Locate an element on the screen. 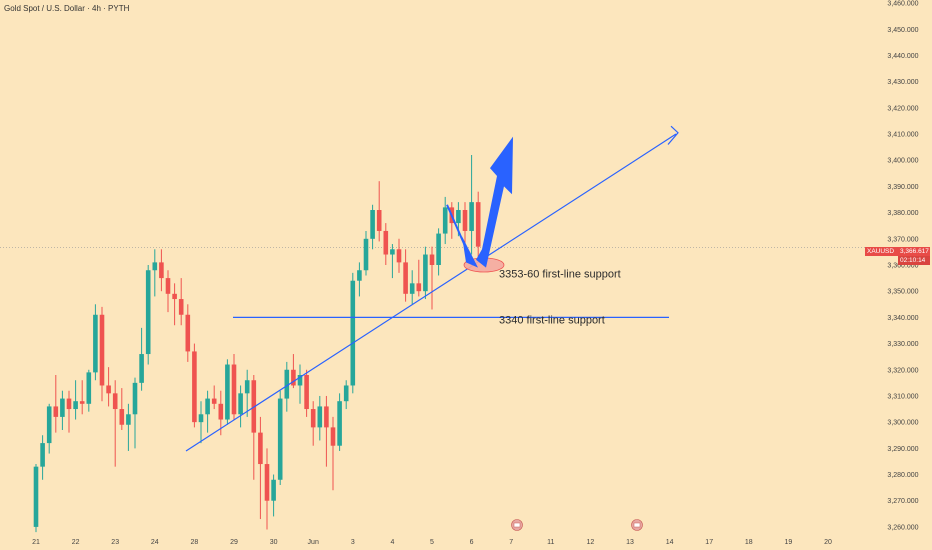  x-tick-label: 21 is located at coordinates (36, 542).